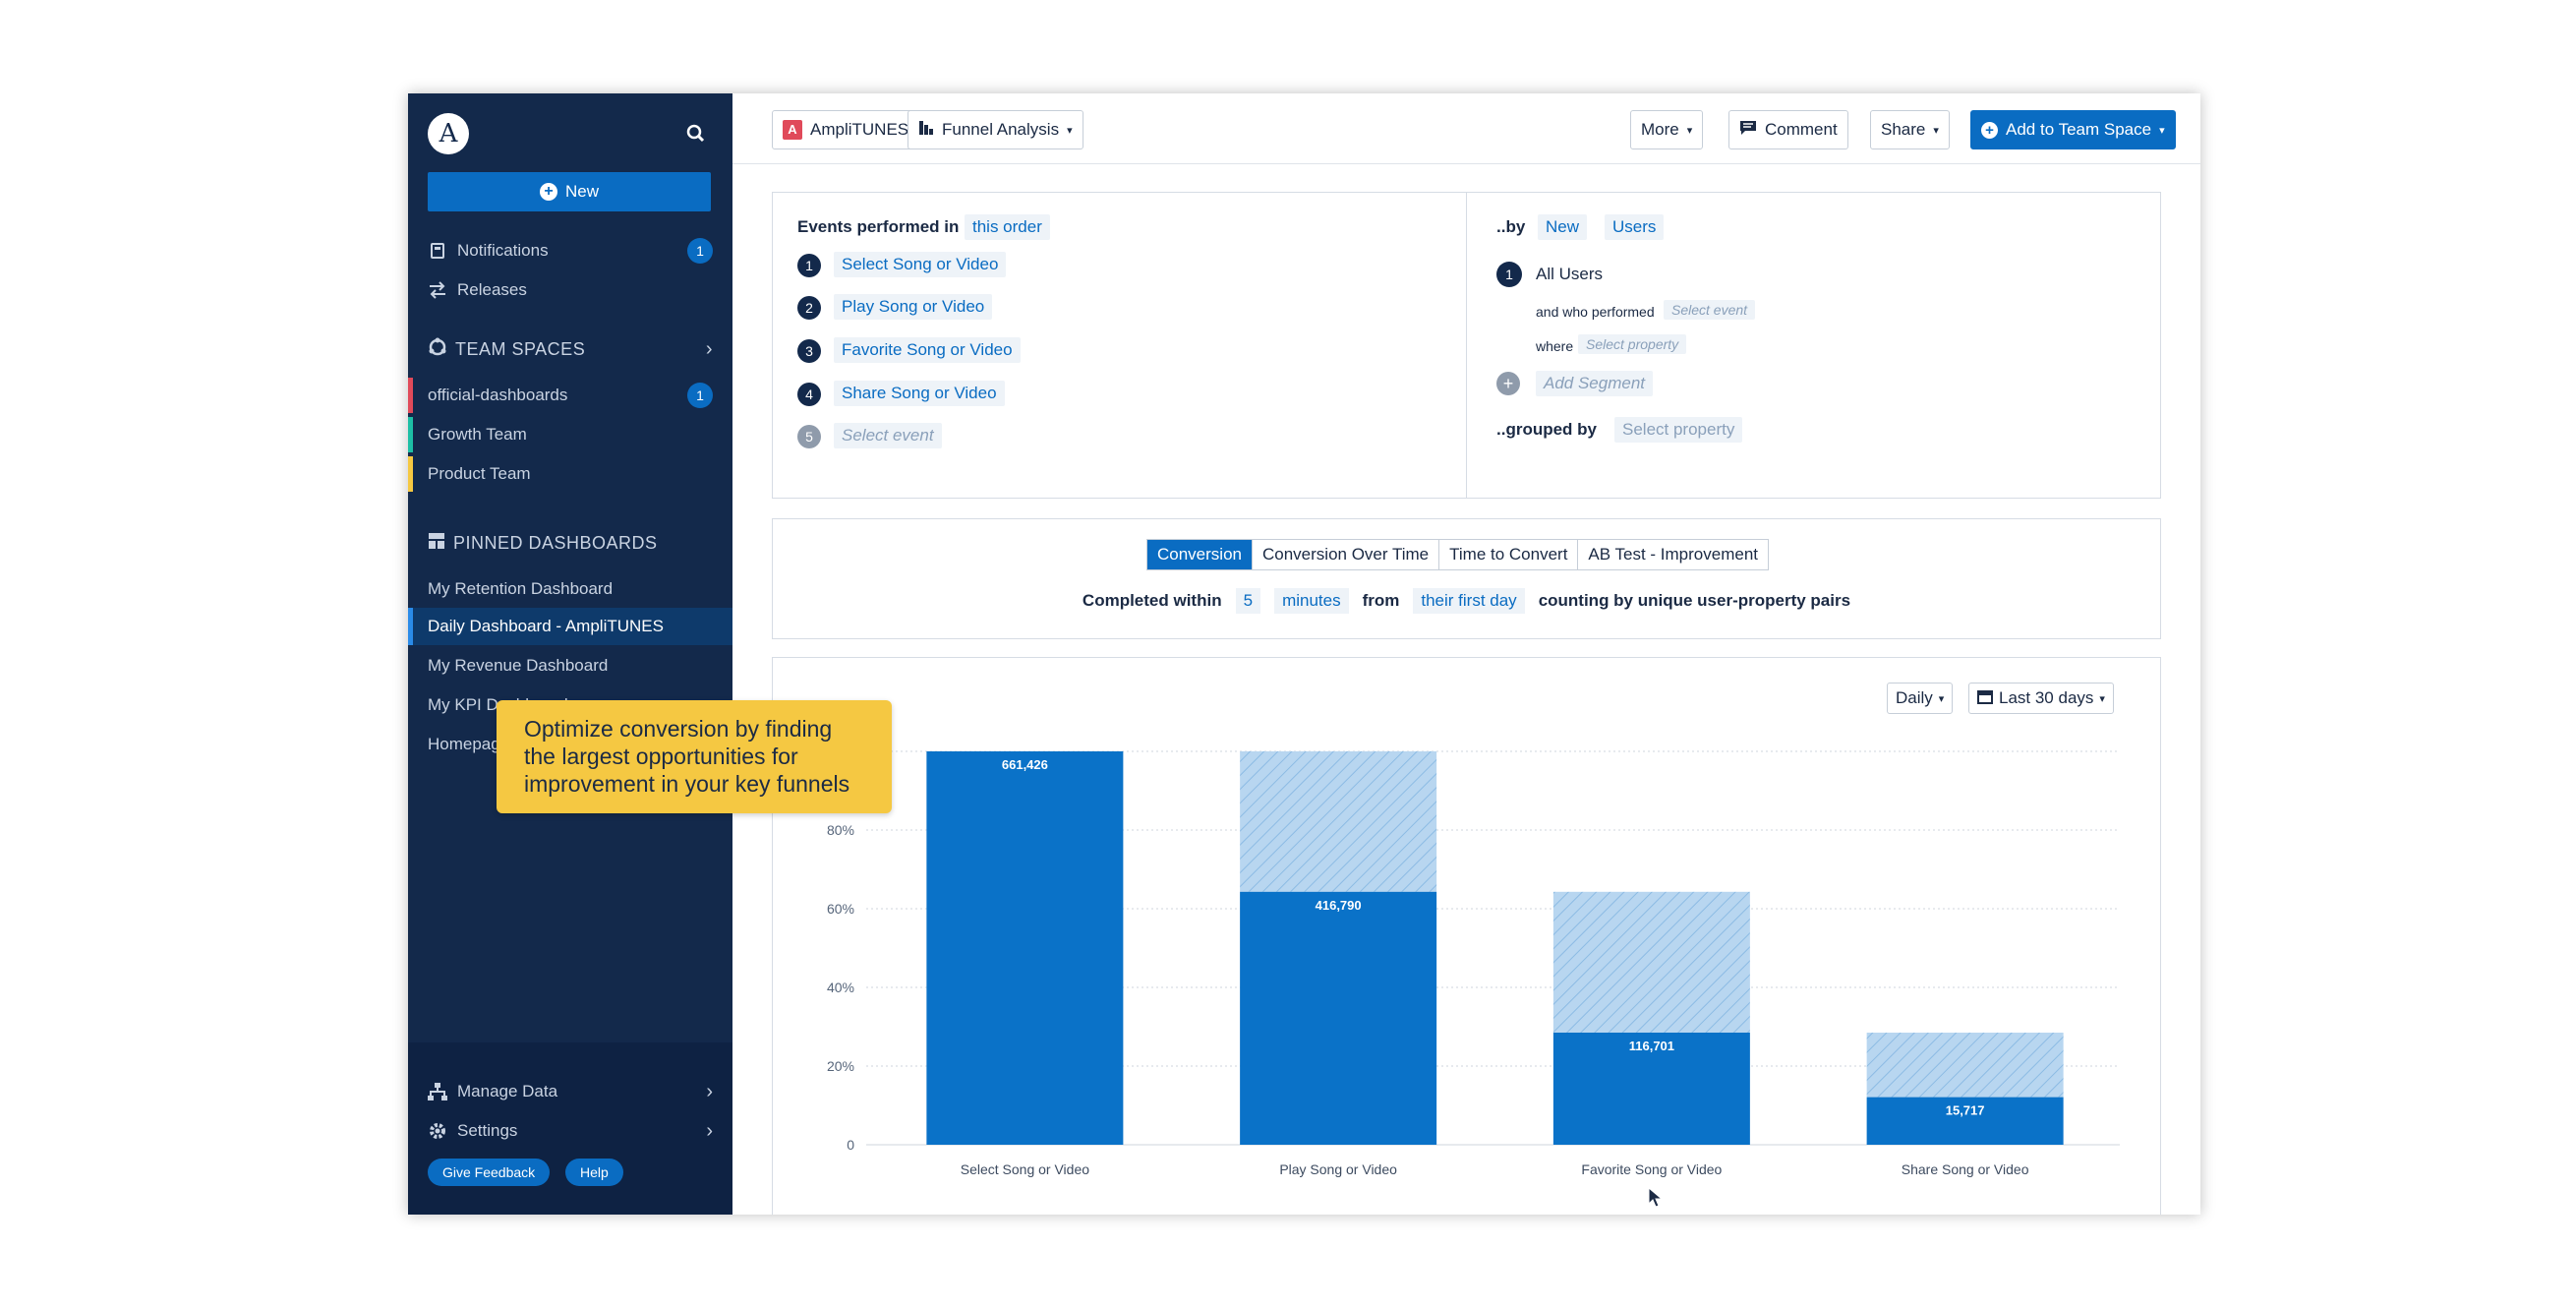 The width and height of the screenshot is (2576, 1308). I want to click on tab-ab-test: AB Test - Improvement, so click(1673, 554).